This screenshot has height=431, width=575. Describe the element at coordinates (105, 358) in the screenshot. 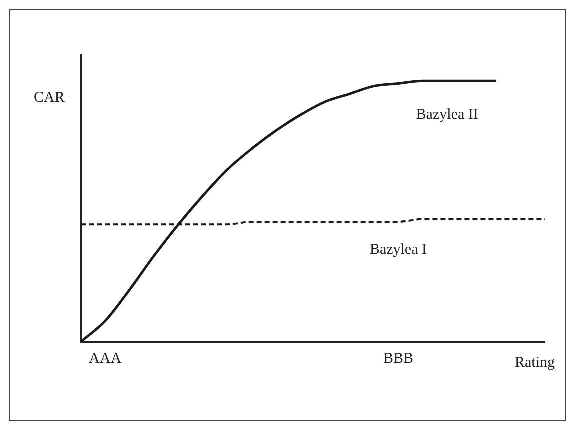

I see `x-tick-label: AAA` at that location.